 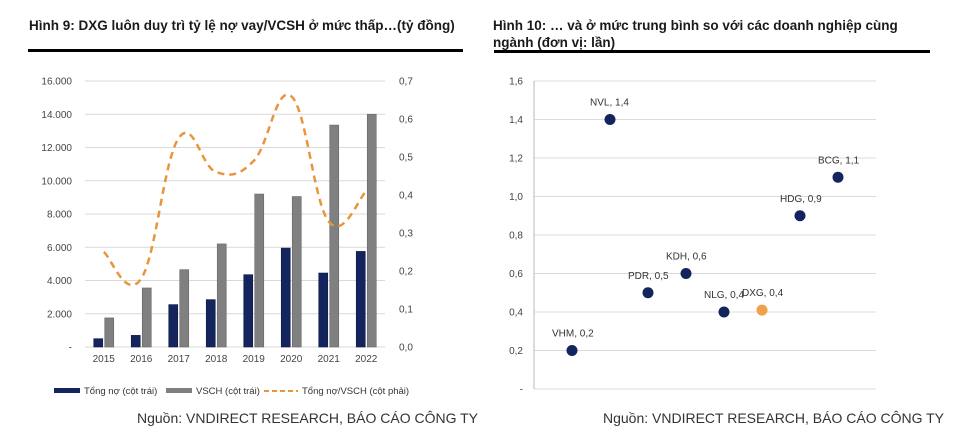 I want to click on y-right-tick-label: 0,0, so click(x=406, y=348).